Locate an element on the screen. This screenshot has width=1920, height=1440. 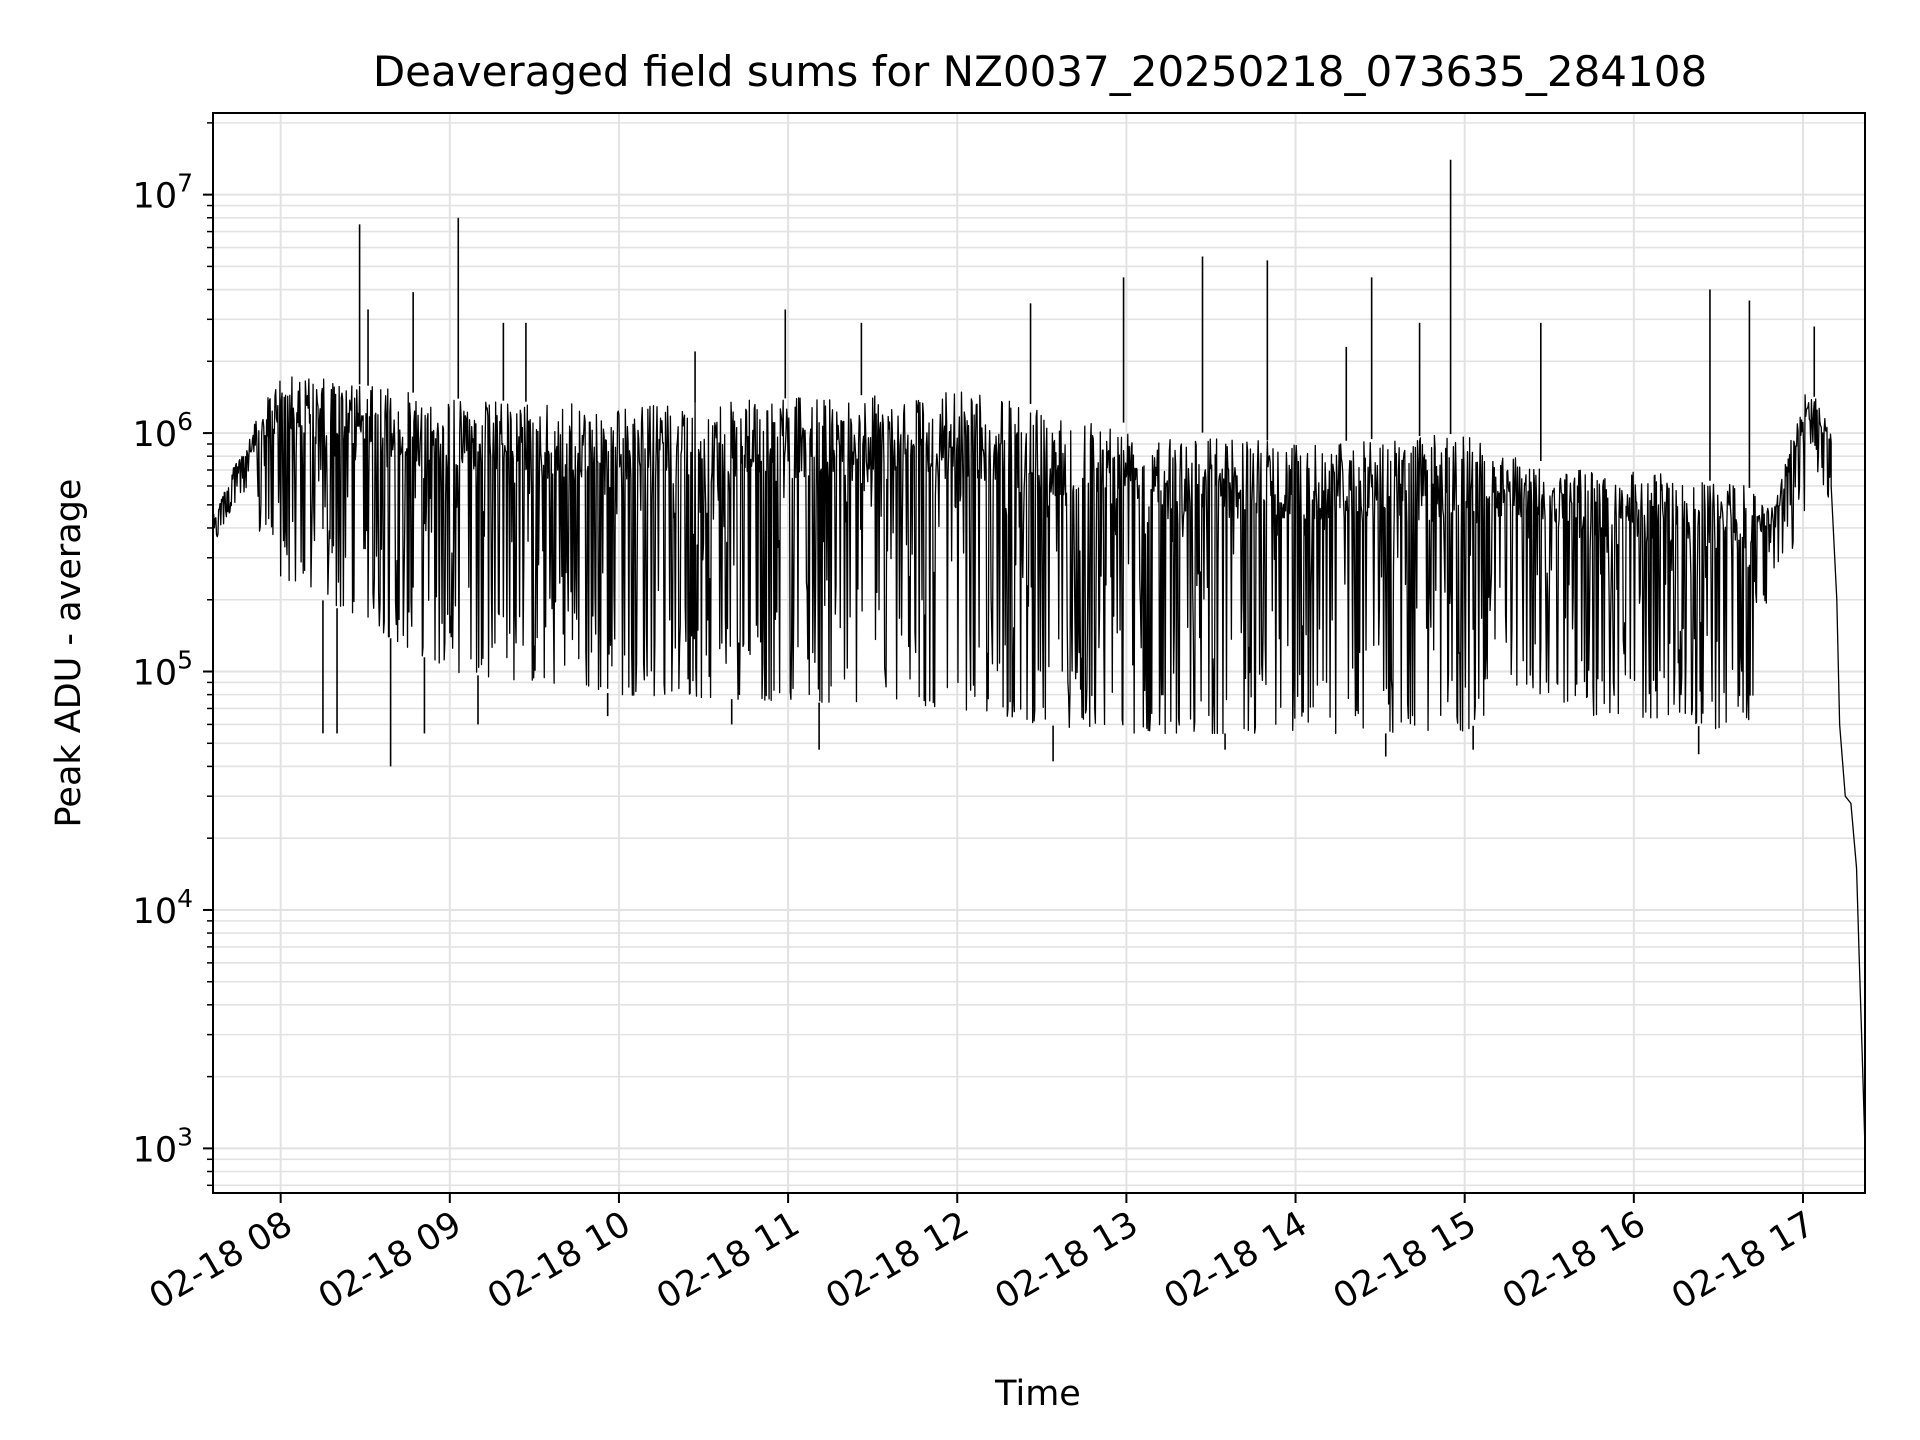
y-tick-label: 10⁶ is located at coordinates (163, 431).